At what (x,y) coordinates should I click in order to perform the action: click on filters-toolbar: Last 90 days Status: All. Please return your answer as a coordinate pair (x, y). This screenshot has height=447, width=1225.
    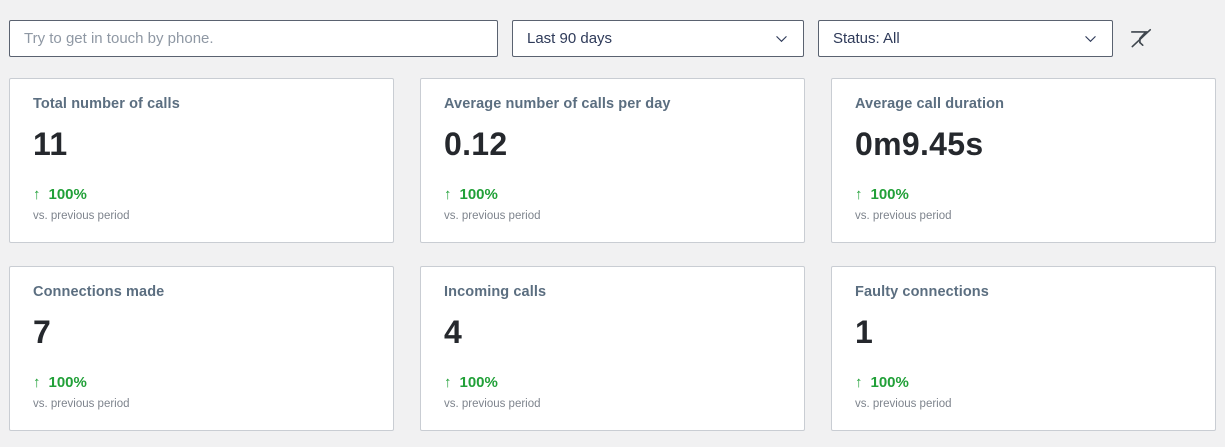
    Looking at the image, I should click on (612, 38).